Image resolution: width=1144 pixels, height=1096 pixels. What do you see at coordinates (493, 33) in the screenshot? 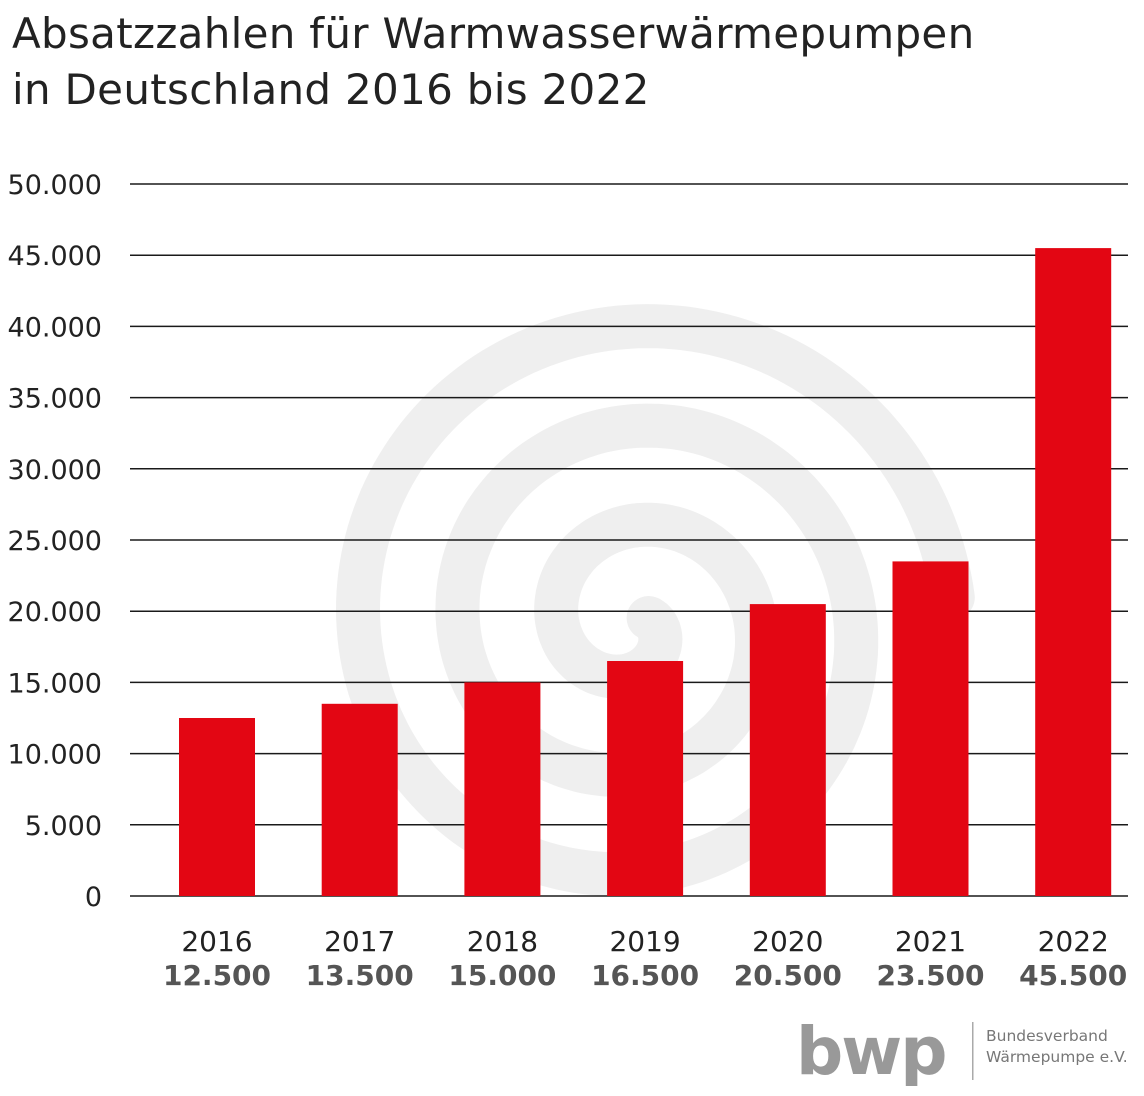
I see `chart-title-line-1: Absatzzahlen für Warmwasserwärmepumpen` at bounding box center [493, 33].